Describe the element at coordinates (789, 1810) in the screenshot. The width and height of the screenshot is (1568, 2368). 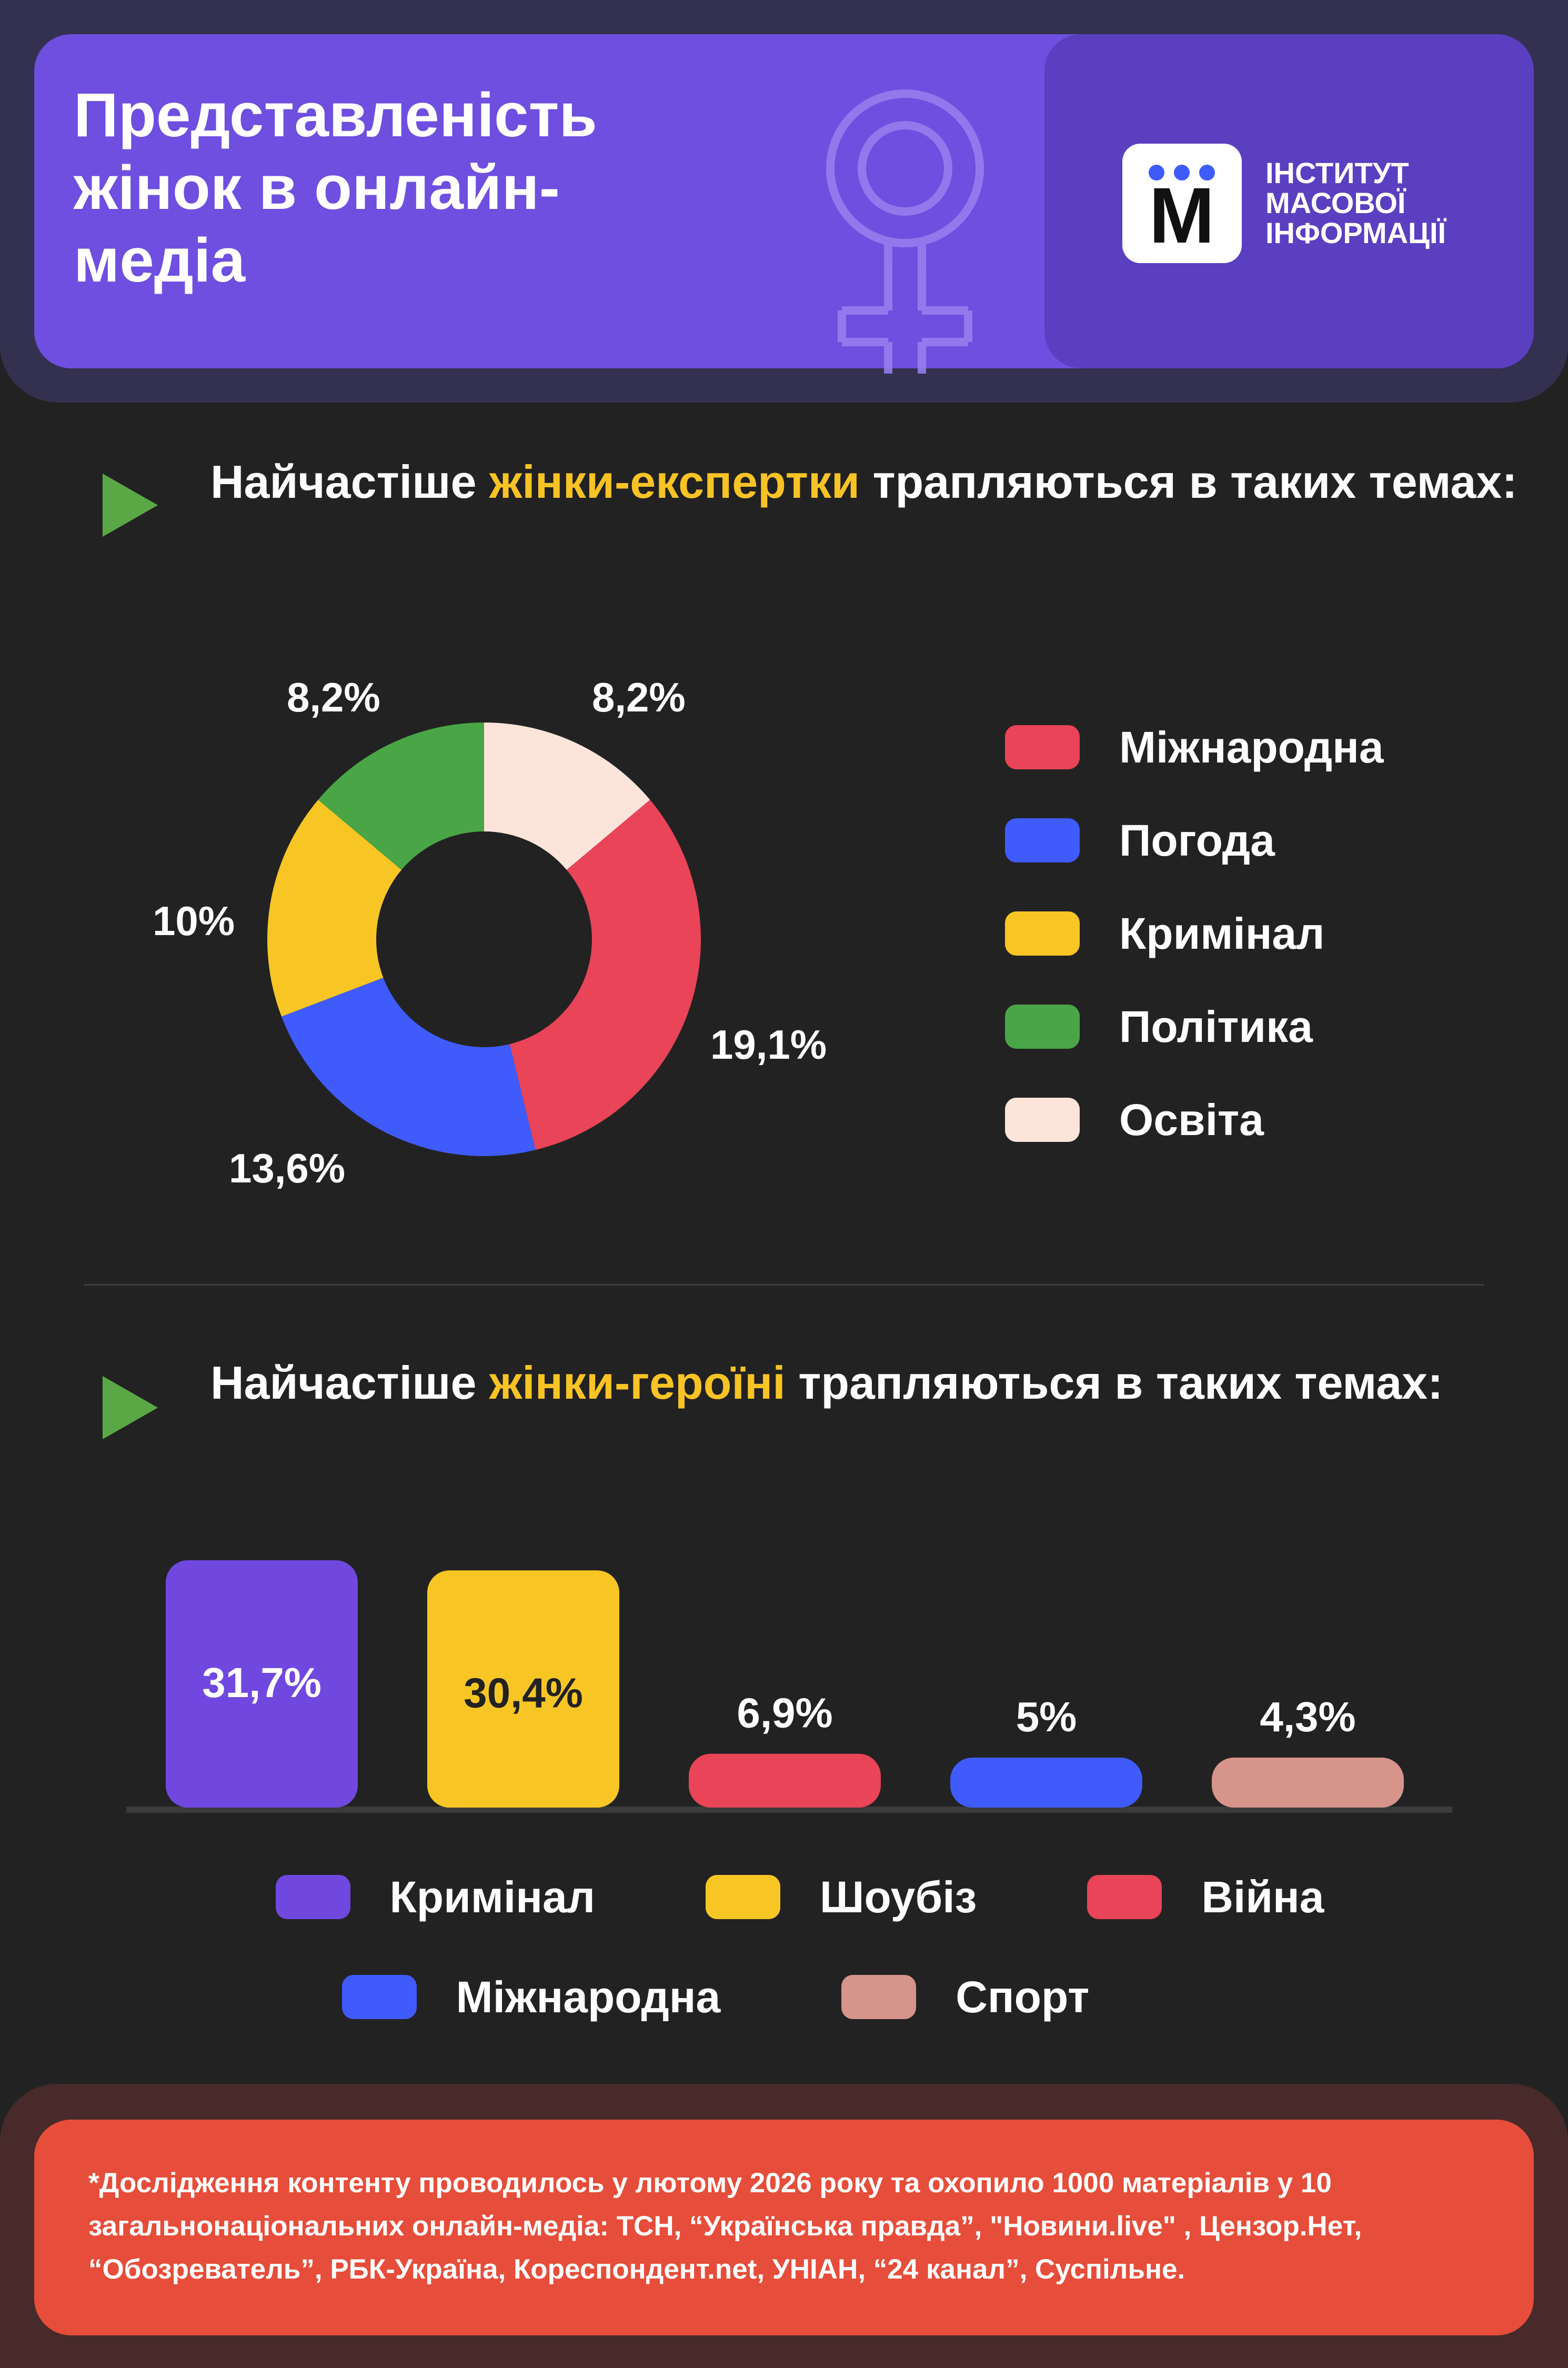
I see `x-axis-line` at that location.